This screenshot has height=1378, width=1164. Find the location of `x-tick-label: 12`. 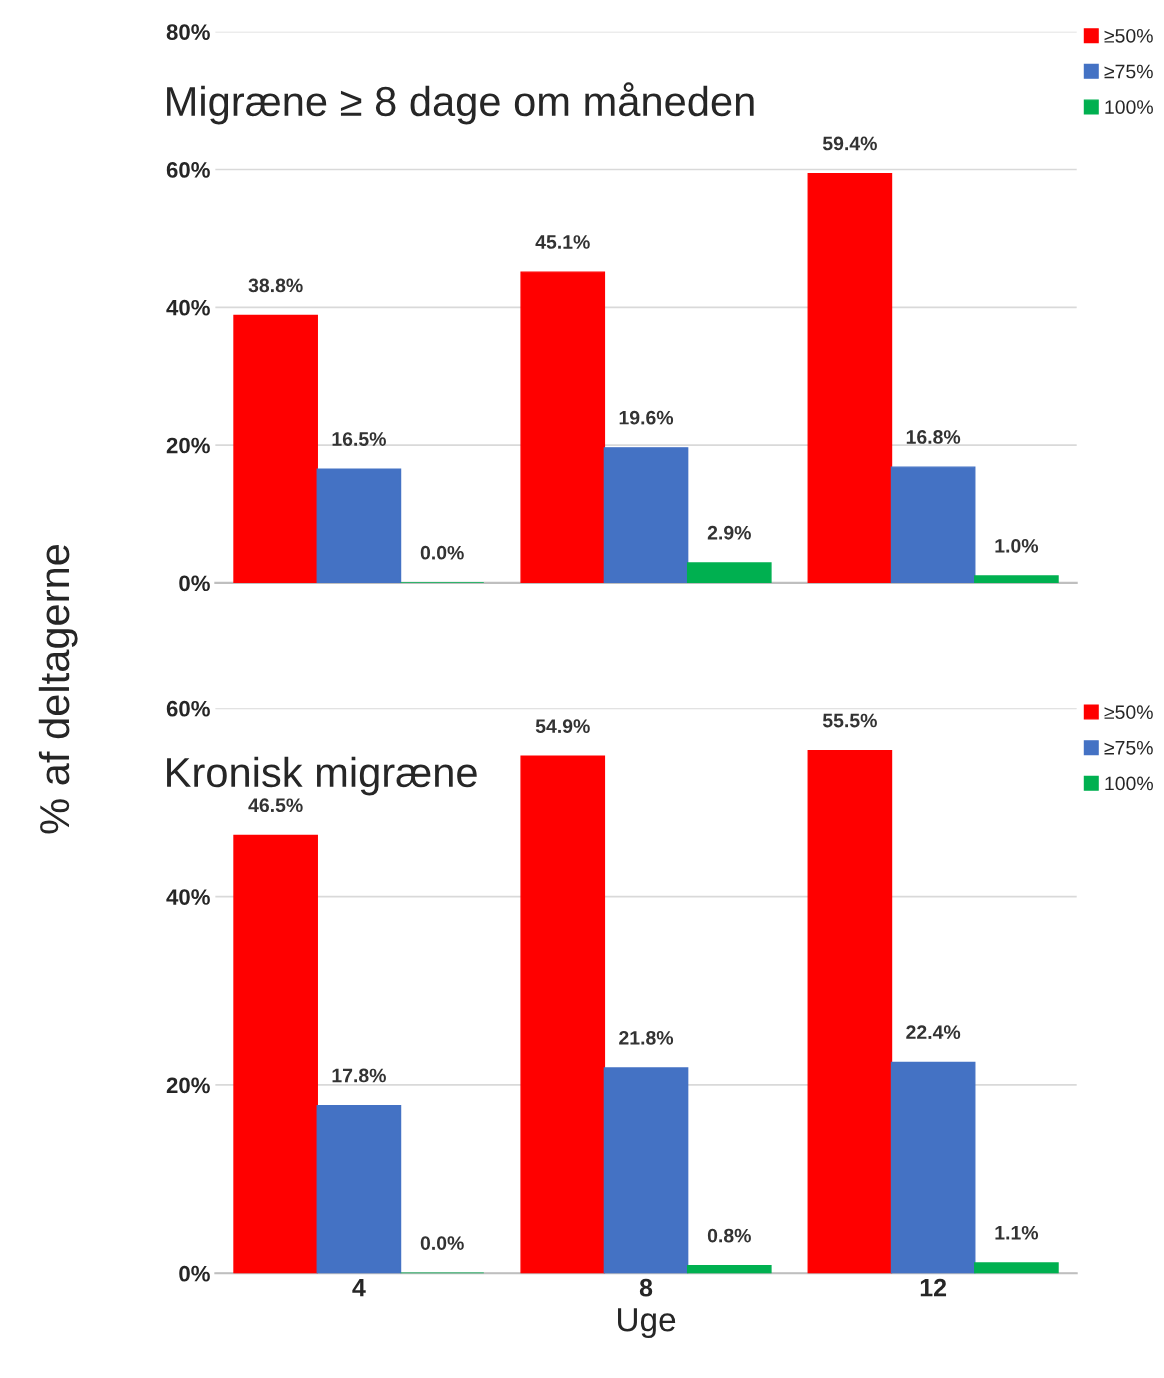

x-tick-label: 12 is located at coordinates (933, 1287).